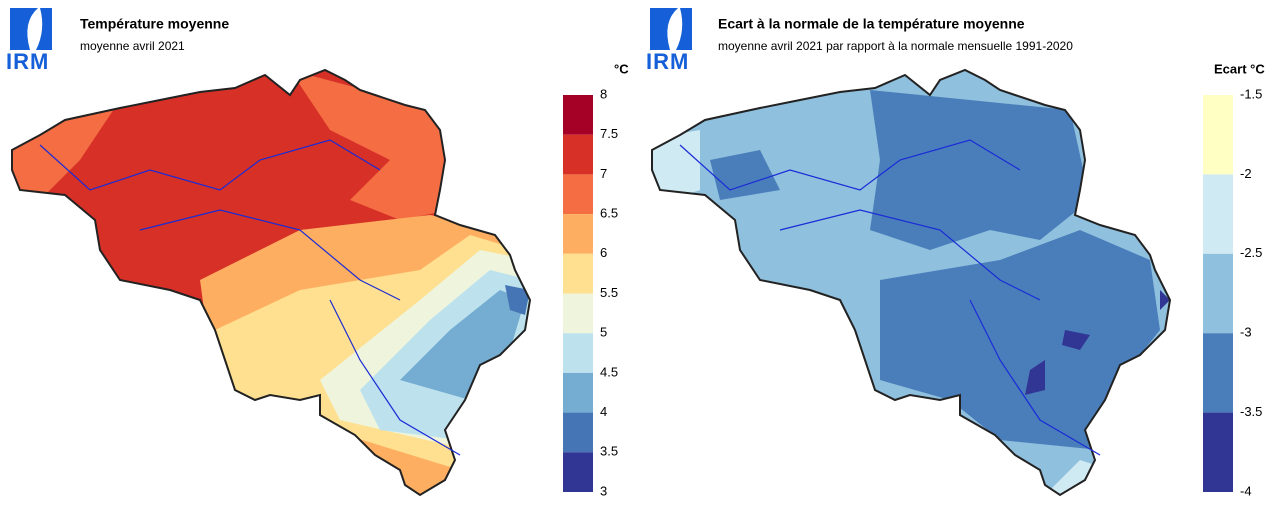  Describe the element at coordinates (154, 24) in the screenshot. I see `title: Température moyenne` at that location.